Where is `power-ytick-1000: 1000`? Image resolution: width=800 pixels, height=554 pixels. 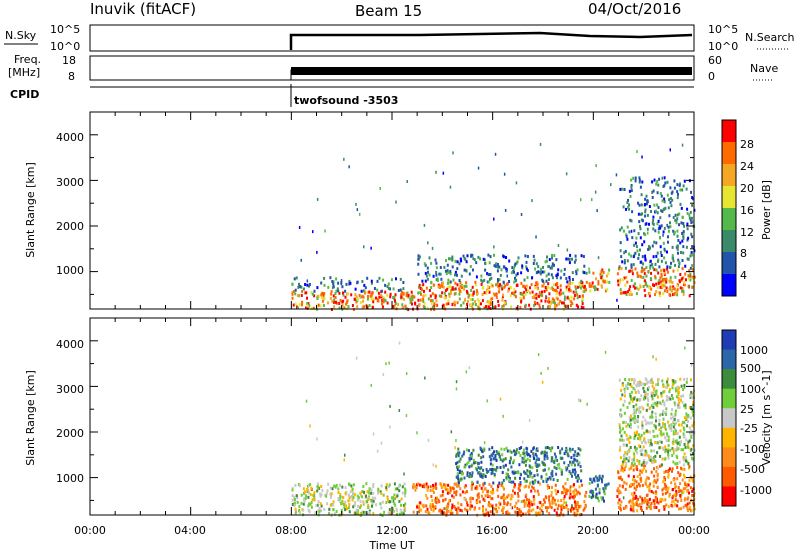 power-ytick-1000: 1000 is located at coordinates (70, 270).